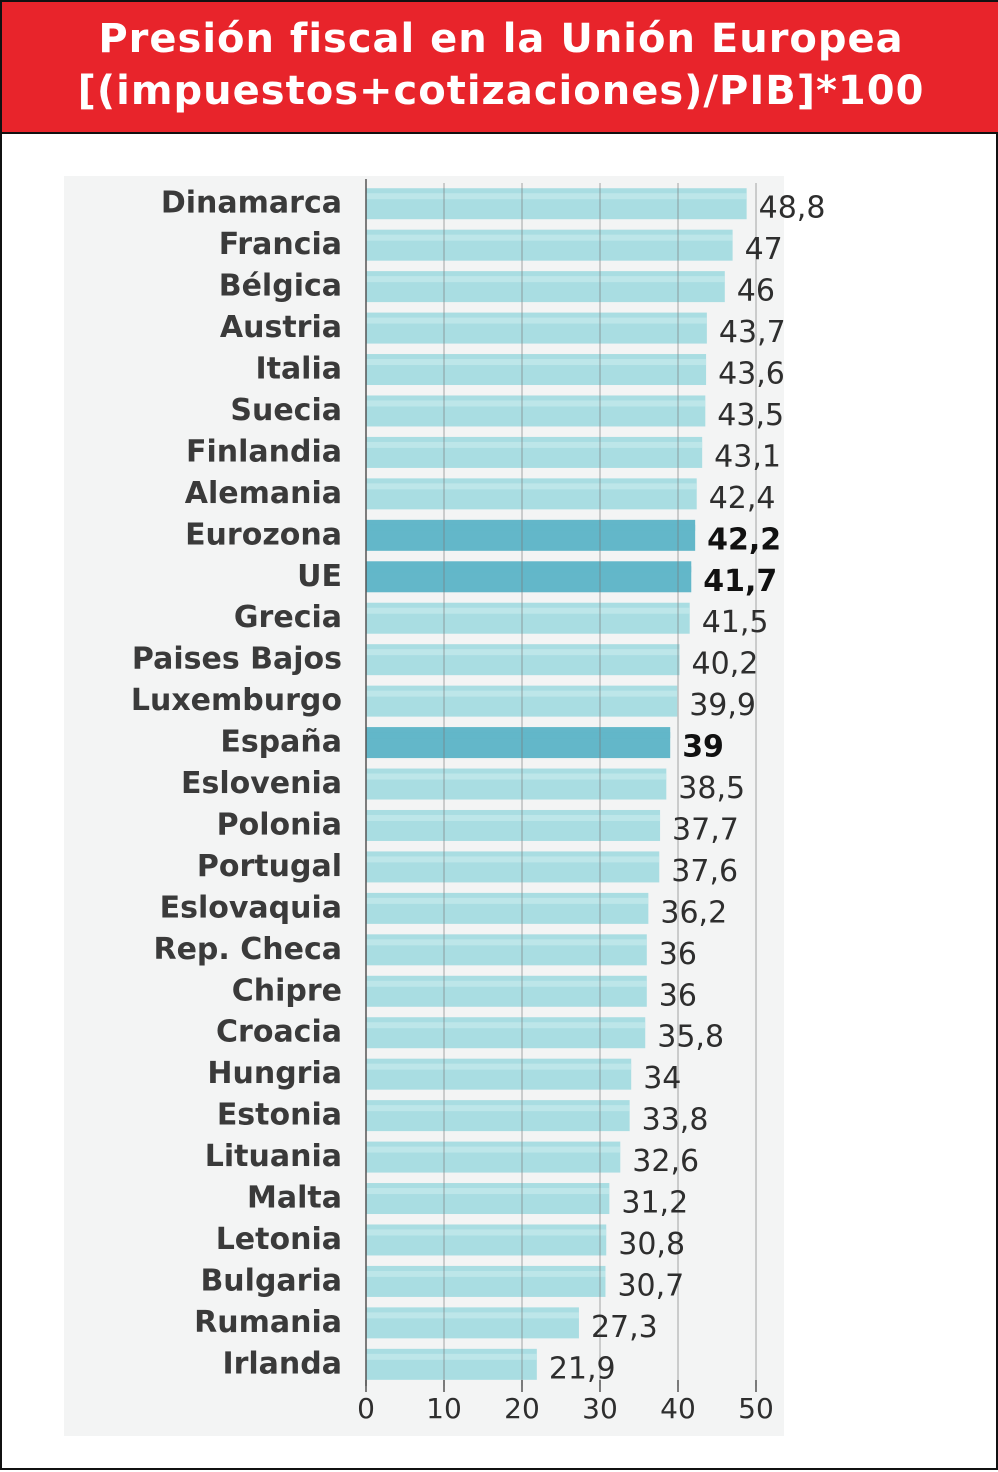 This screenshot has width=998, height=1472. What do you see at coordinates (263, 493) in the screenshot?
I see `category-label: Alemania` at bounding box center [263, 493].